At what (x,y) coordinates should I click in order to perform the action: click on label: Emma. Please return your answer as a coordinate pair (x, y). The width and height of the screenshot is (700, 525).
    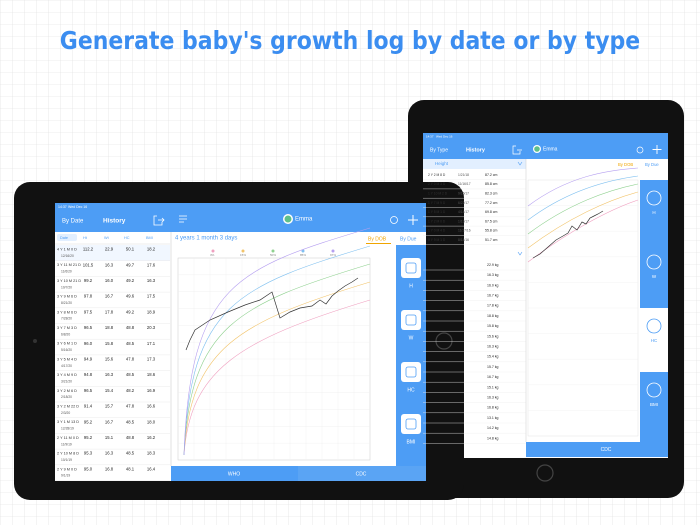
    Looking at the image, I should click on (304, 220).